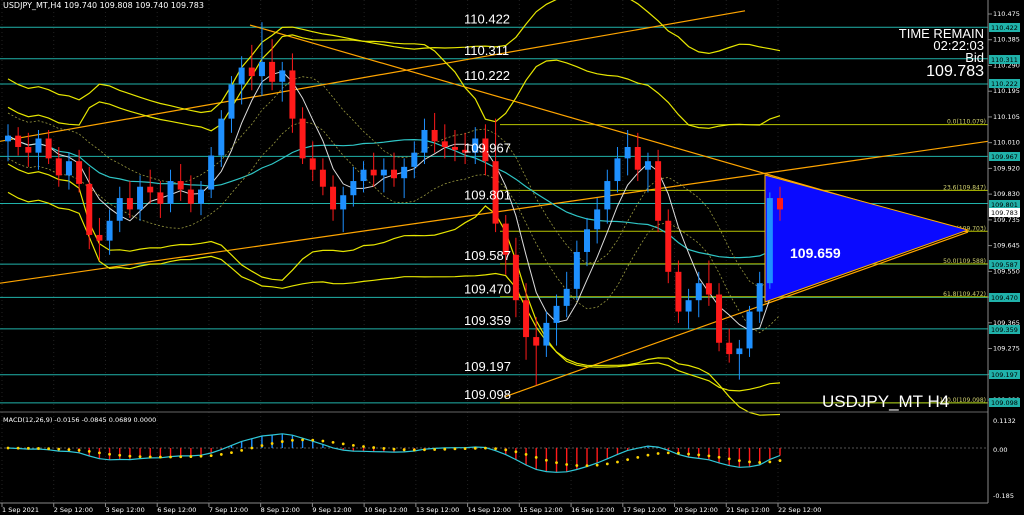 The width and height of the screenshot is (1024, 515). What do you see at coordinates (487, 366) in the screenshot?
I see `level-label: 109.197` at bounding box center [487, 366].